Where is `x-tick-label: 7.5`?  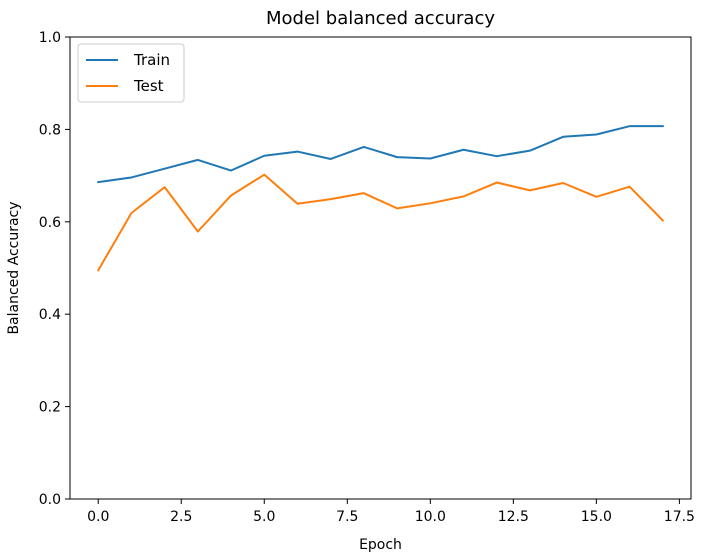 x-tick-label: 7.5 is located at coordinates (347, 517).